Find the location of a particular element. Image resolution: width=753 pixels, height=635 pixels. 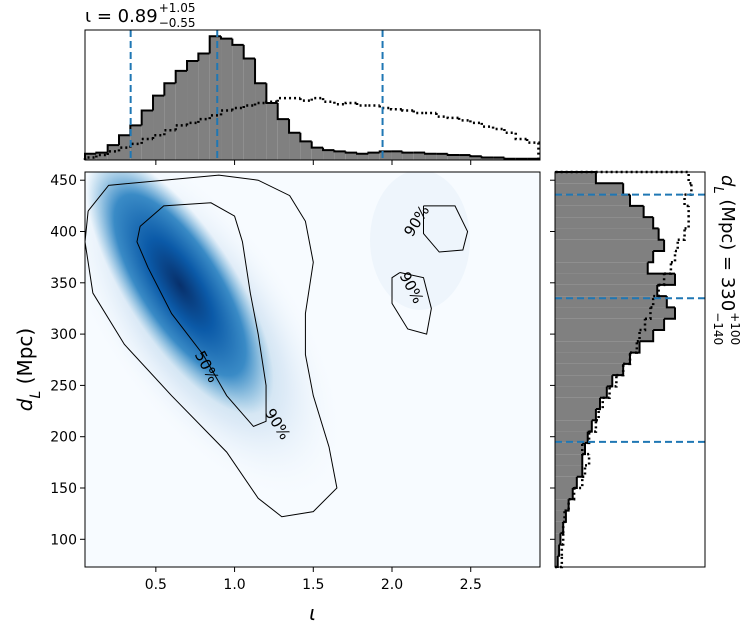

panel-title-sup: +1.05 is located at coordinates (177, 8).